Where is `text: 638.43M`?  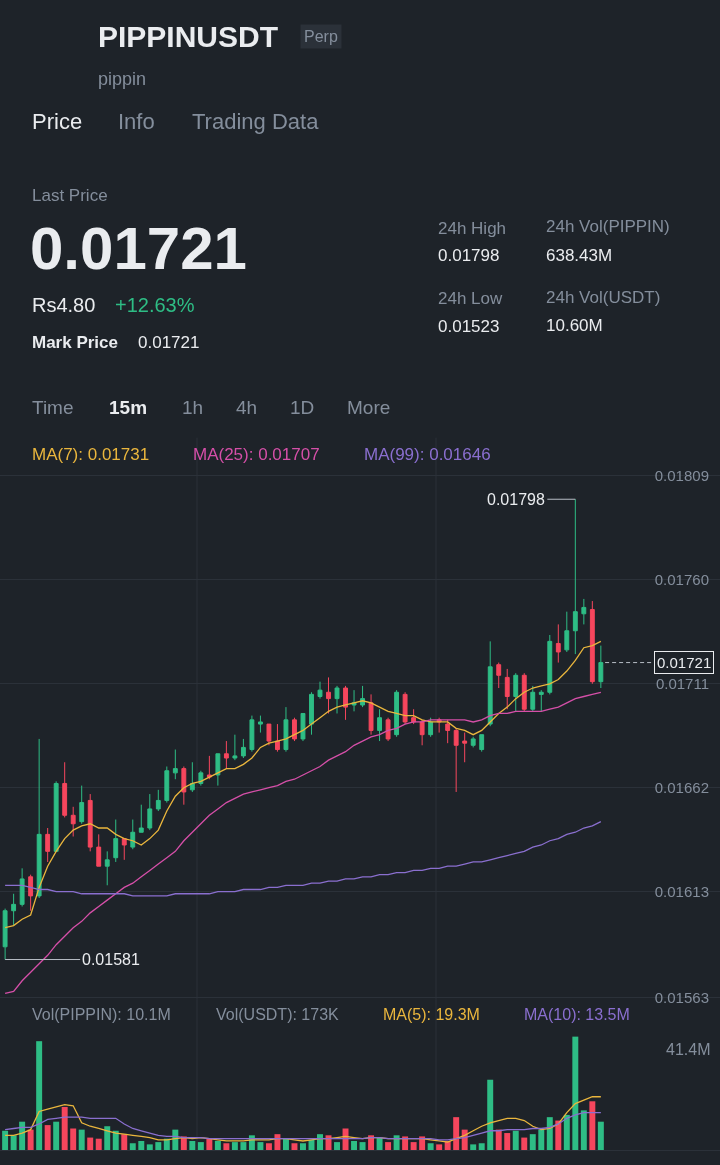
text: 638.43M is located at coordinates (579, 255).